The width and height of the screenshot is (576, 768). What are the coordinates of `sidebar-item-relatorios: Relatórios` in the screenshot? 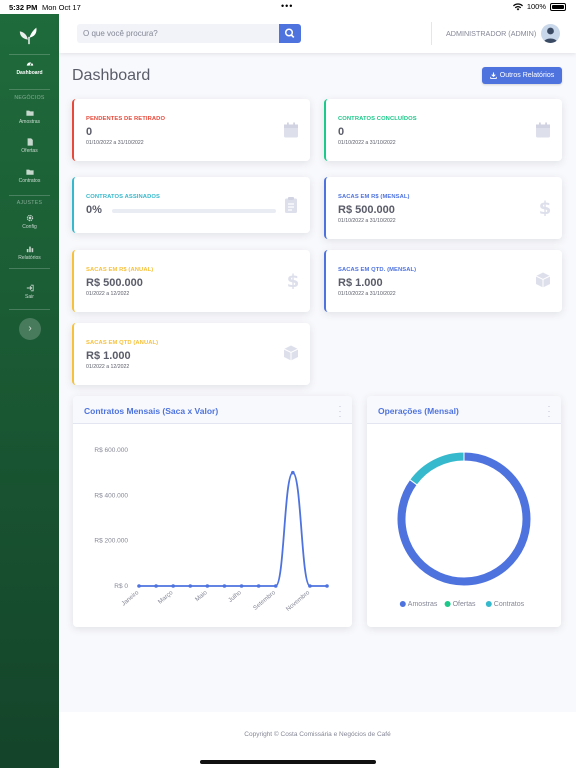 It's located at (29, 253).